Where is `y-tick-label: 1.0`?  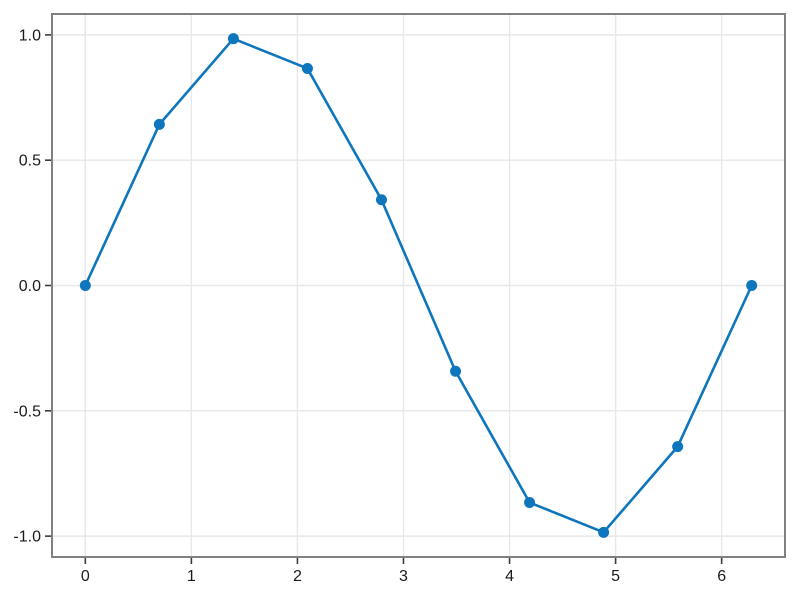
y-tick-label: 1.0 is located at coordinates (30, 35).